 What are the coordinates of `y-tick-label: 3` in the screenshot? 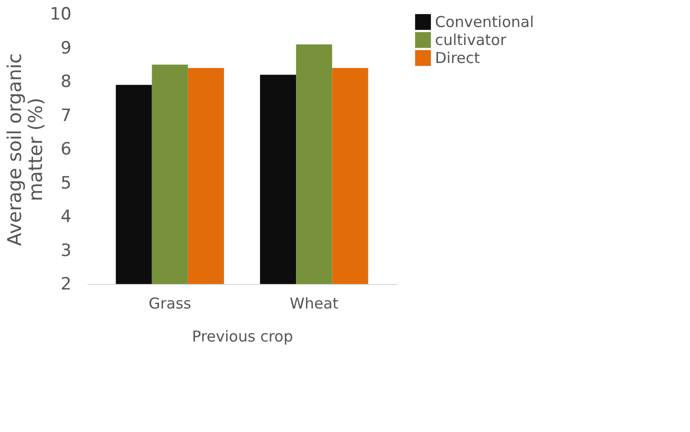 It's located at (66, 250).